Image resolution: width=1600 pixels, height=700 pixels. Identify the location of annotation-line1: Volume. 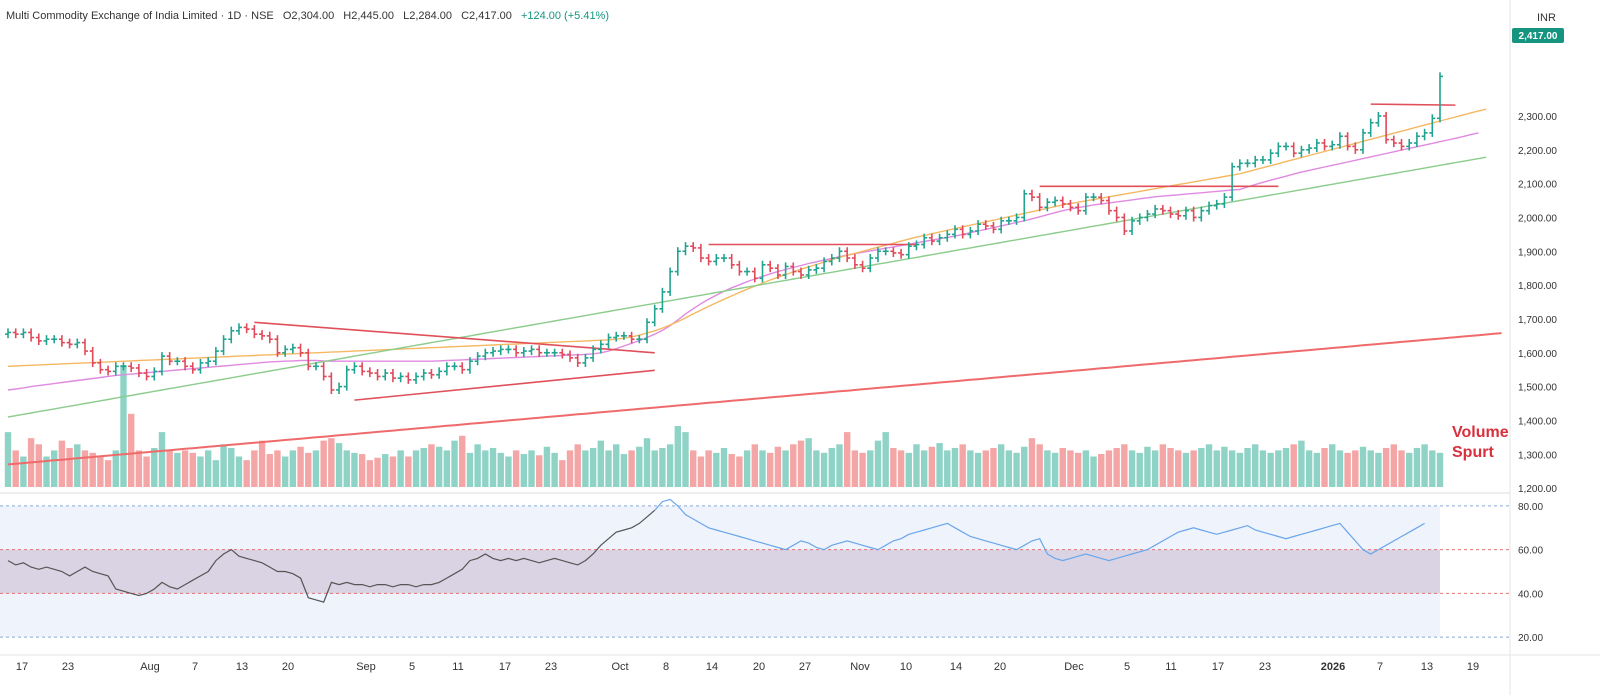
(1480, 432).